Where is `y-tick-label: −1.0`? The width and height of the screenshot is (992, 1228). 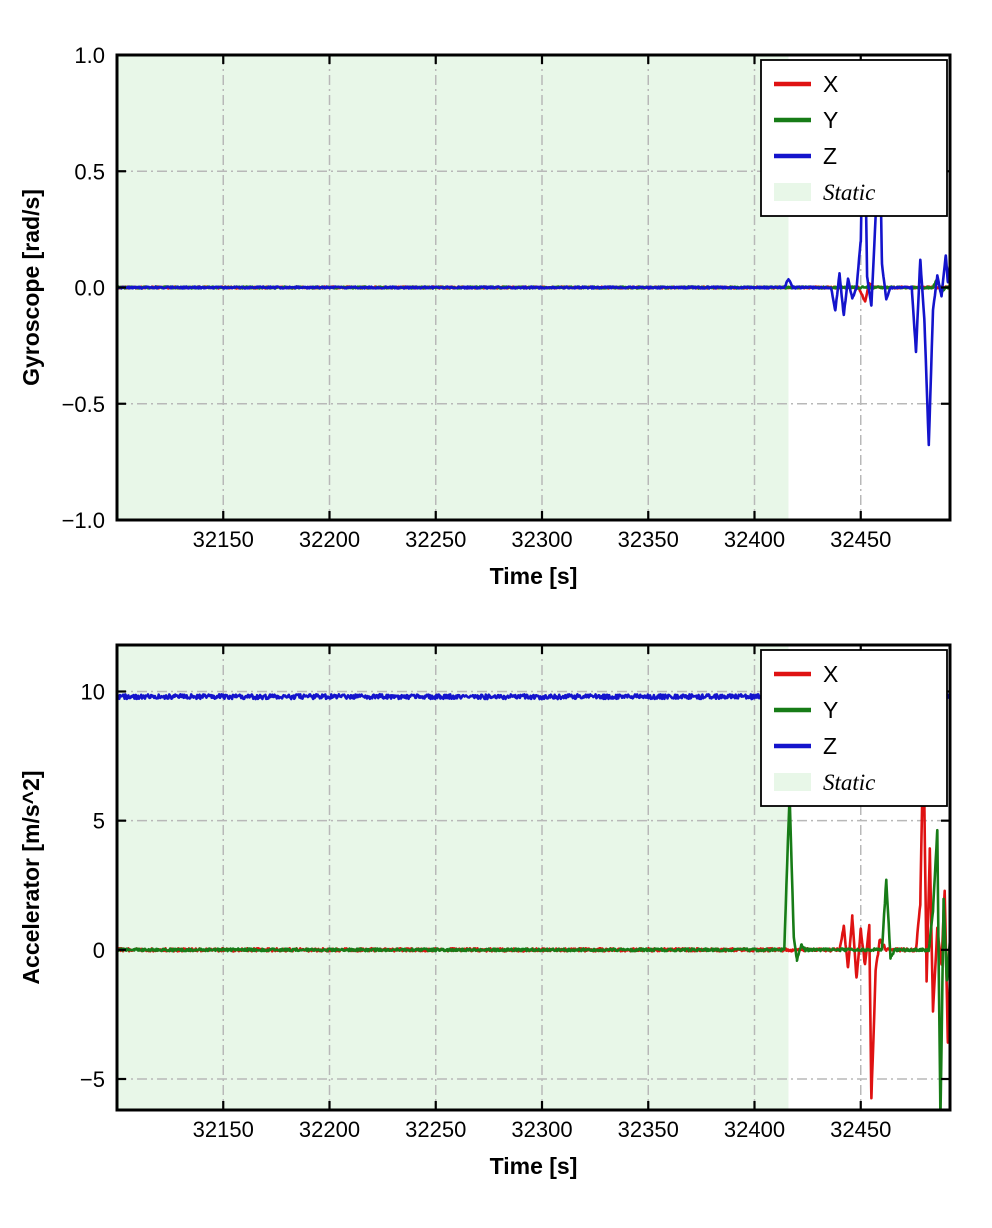 y-tick-label: −1.0 is located at coordinates (83, 520).